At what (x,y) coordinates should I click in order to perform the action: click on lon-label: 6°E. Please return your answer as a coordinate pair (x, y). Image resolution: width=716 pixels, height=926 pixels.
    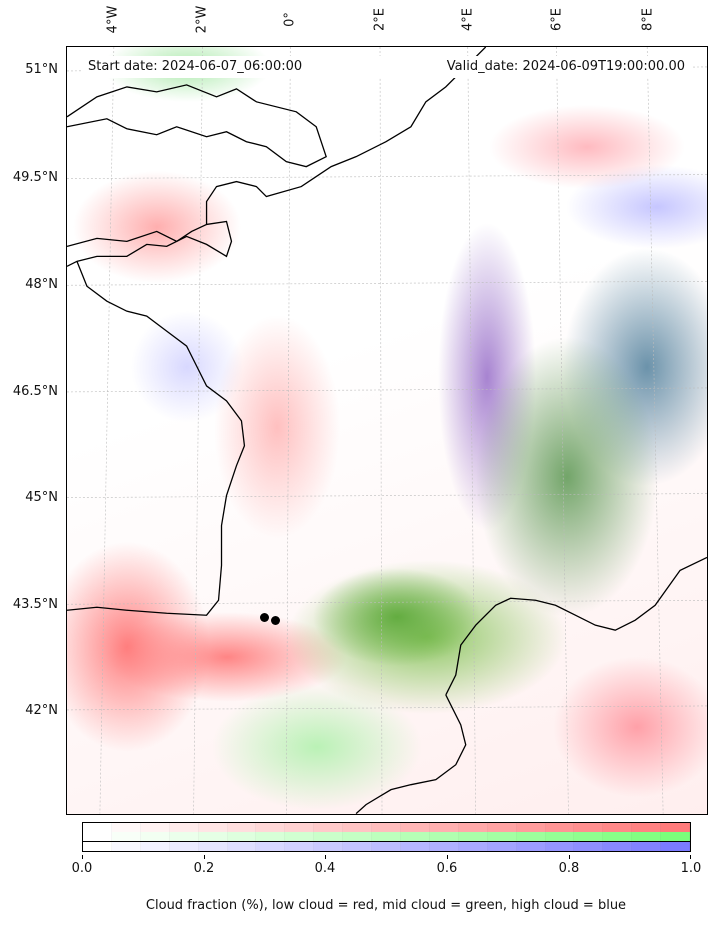
    Looking at the image, I should click on (557, 19).